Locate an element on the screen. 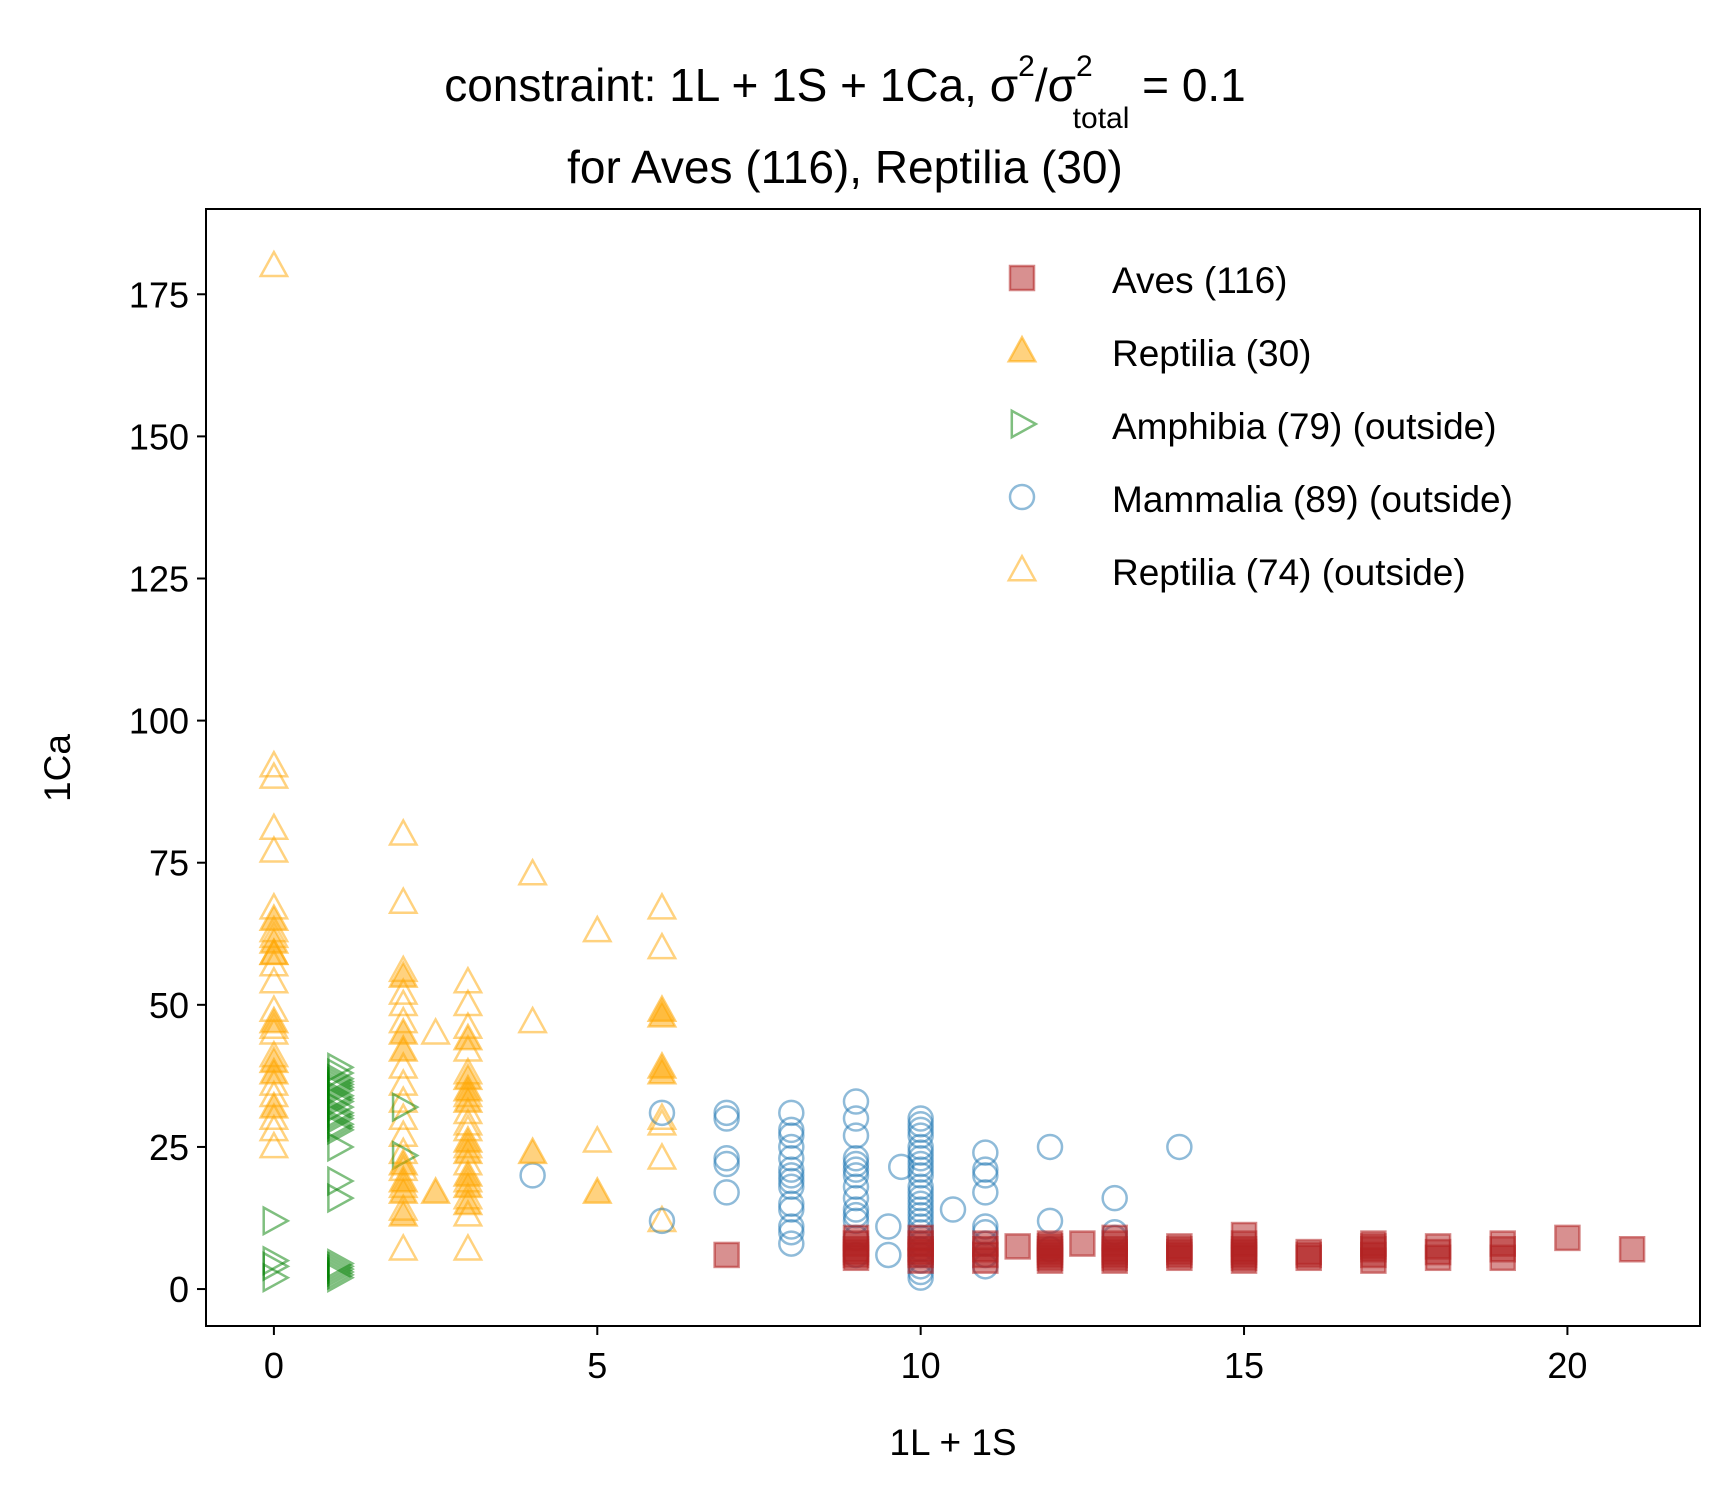 Image resolution: width=1723 pixels, height=1488 pixels. series-amphibia-79-outside is located at coordinates (341, 1172).